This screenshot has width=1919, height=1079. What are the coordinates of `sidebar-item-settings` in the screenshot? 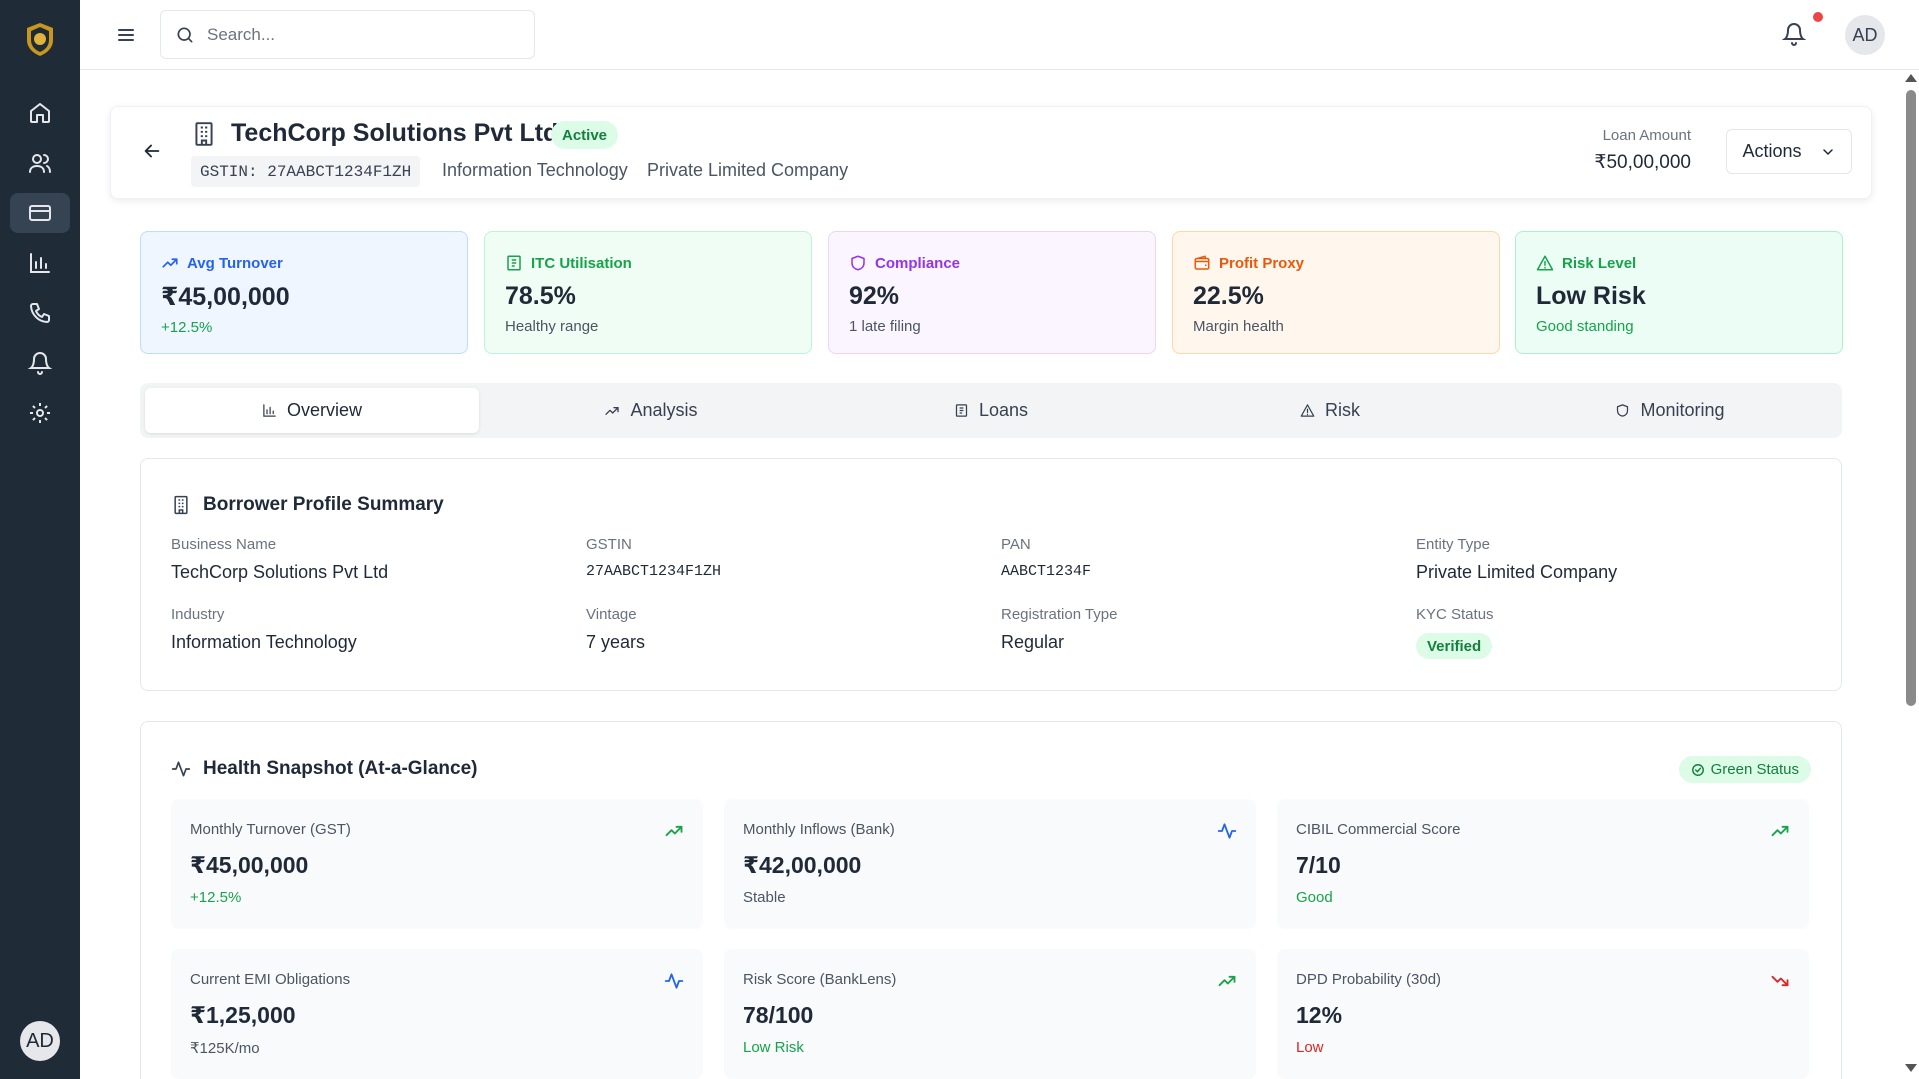 It's located at (40, 413).